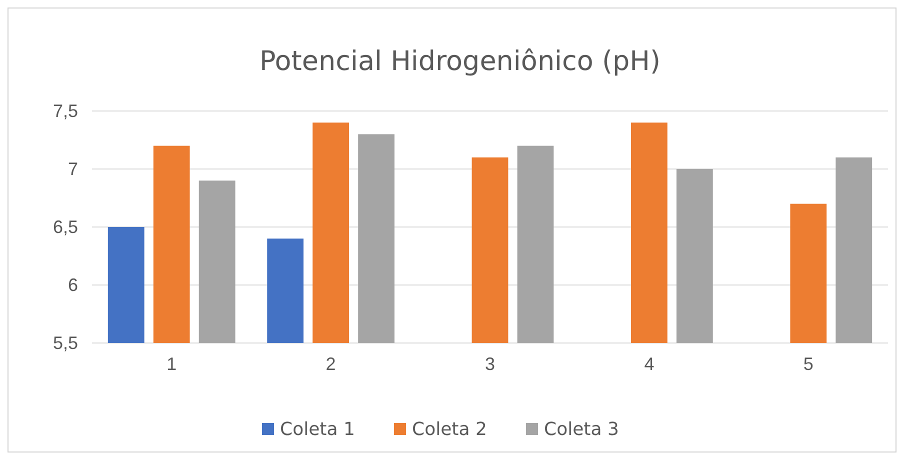 The width and height of the screenshot is (907, 459). I want to click on x-tick-label: 1, so click(171, 364).